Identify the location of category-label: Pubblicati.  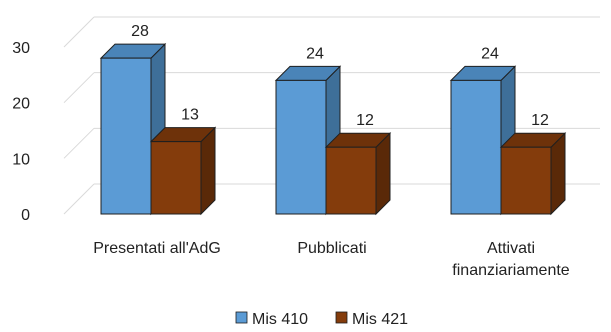
(331, 248).